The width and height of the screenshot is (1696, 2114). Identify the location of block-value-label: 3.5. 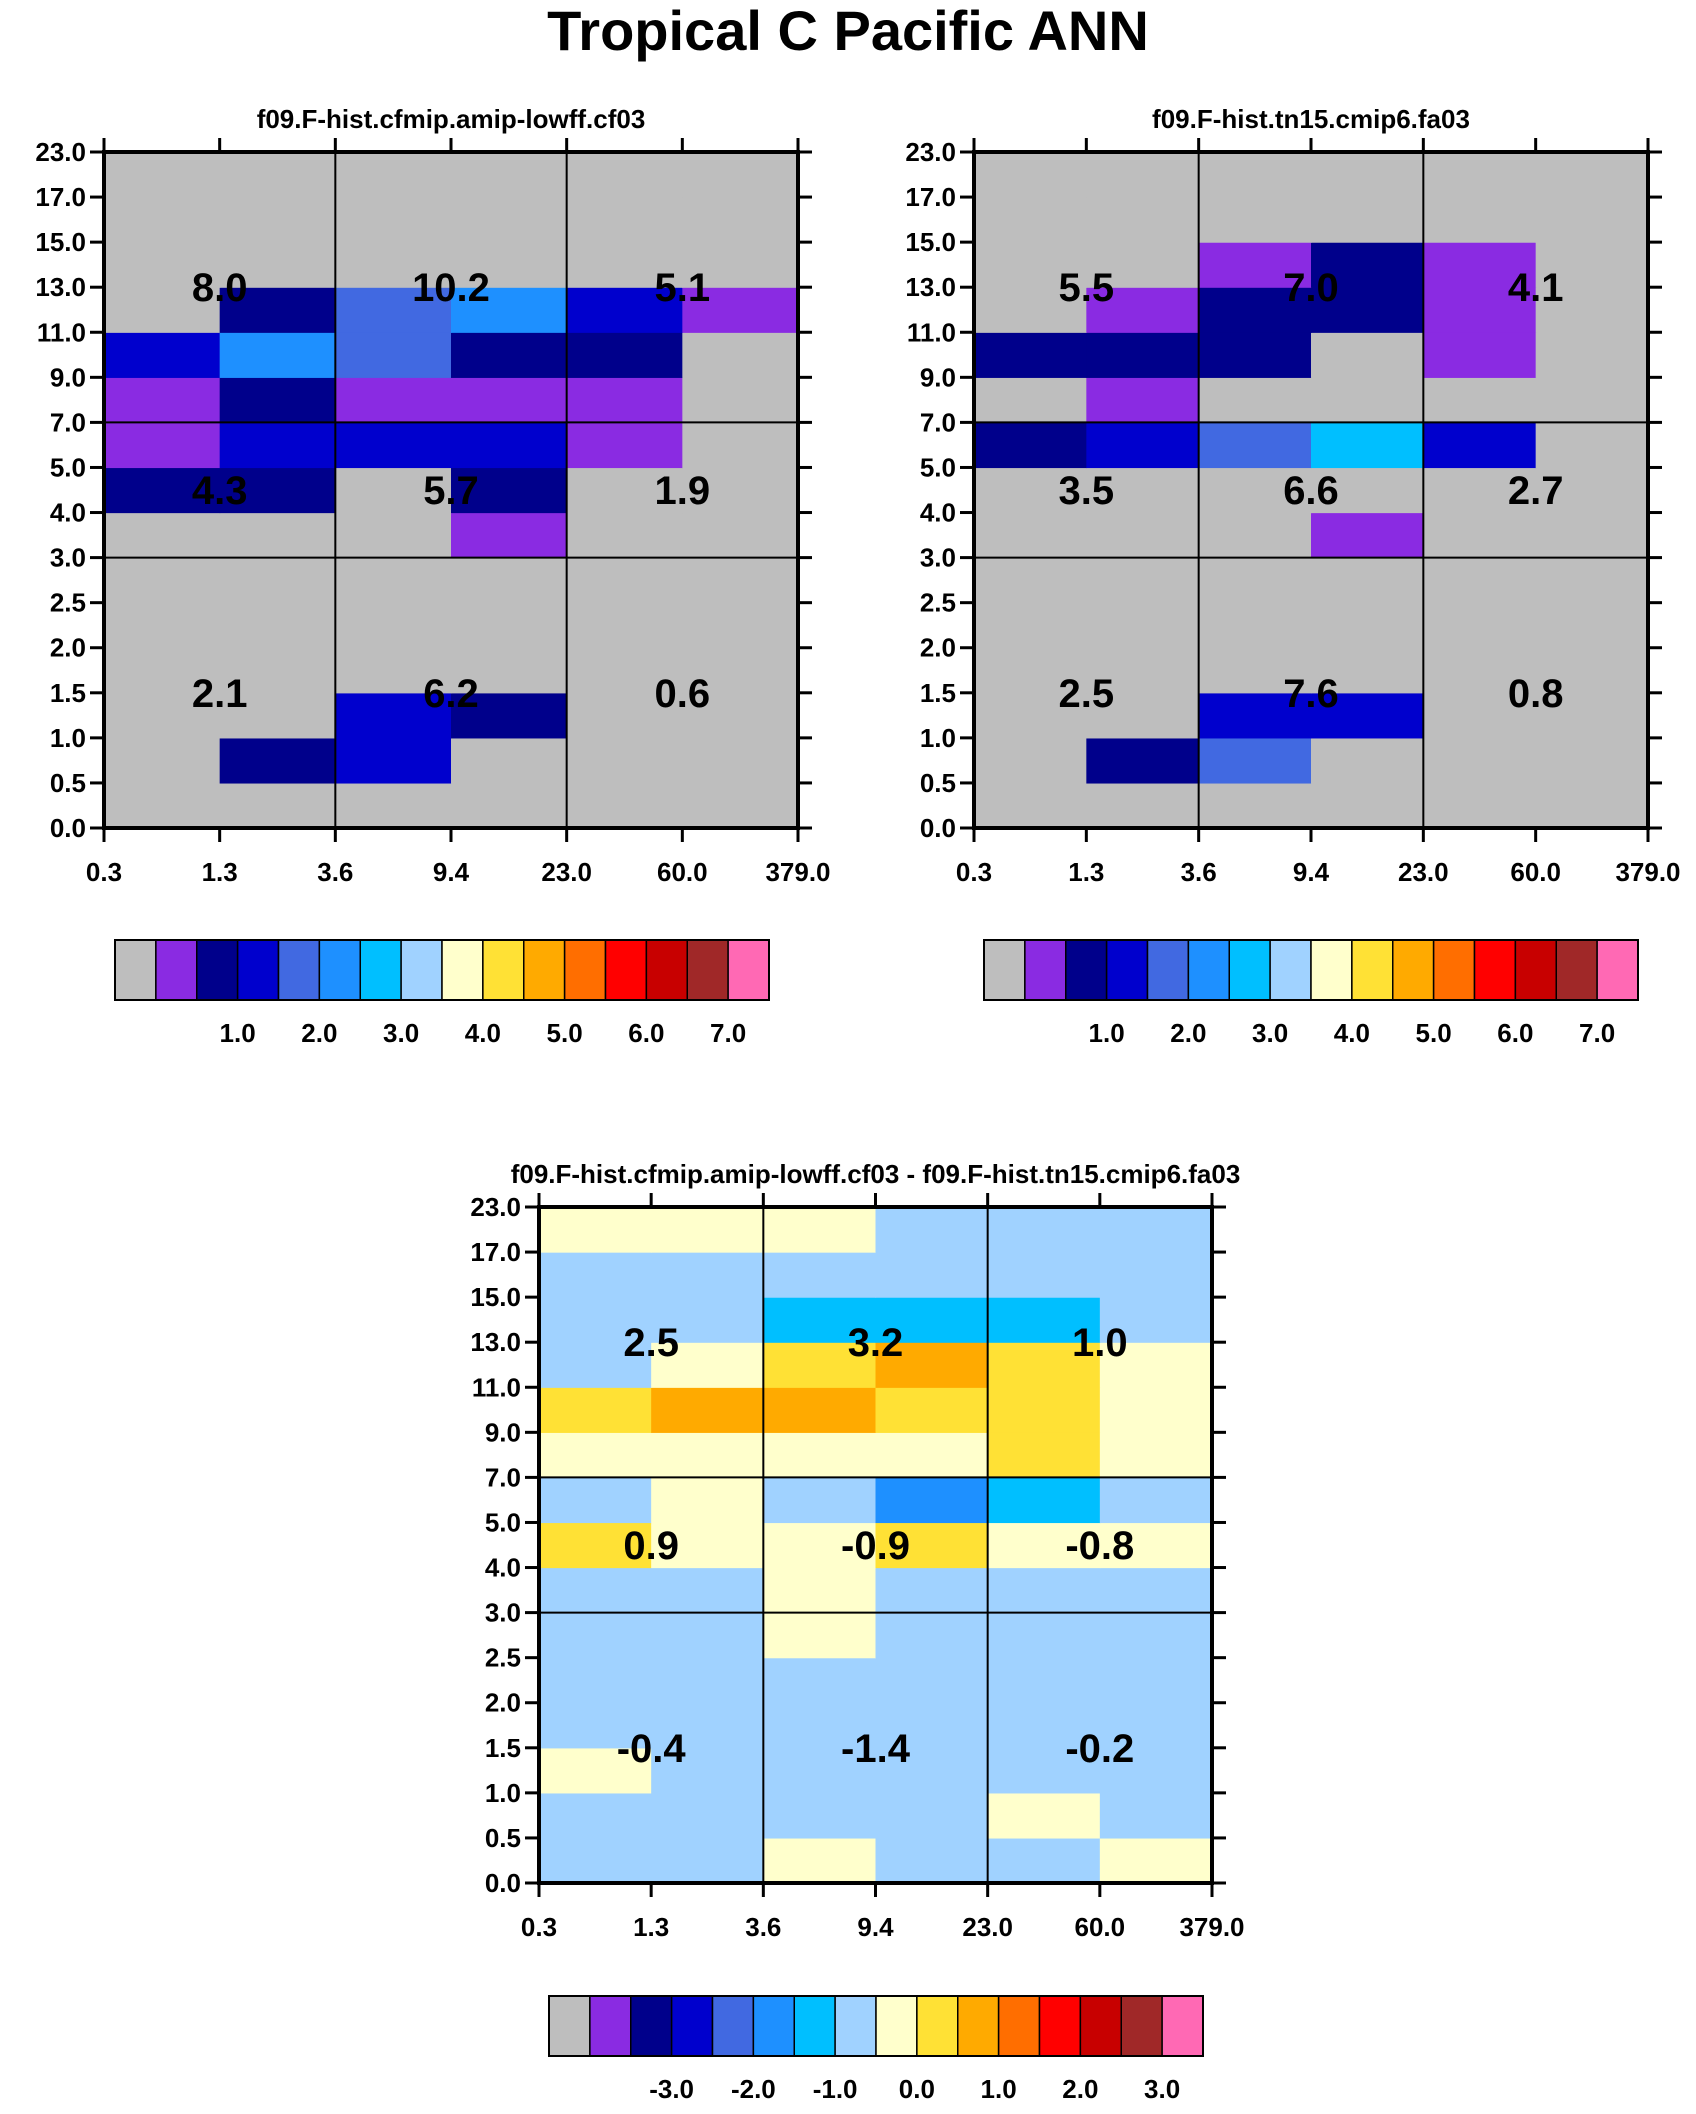
(1087, 491).